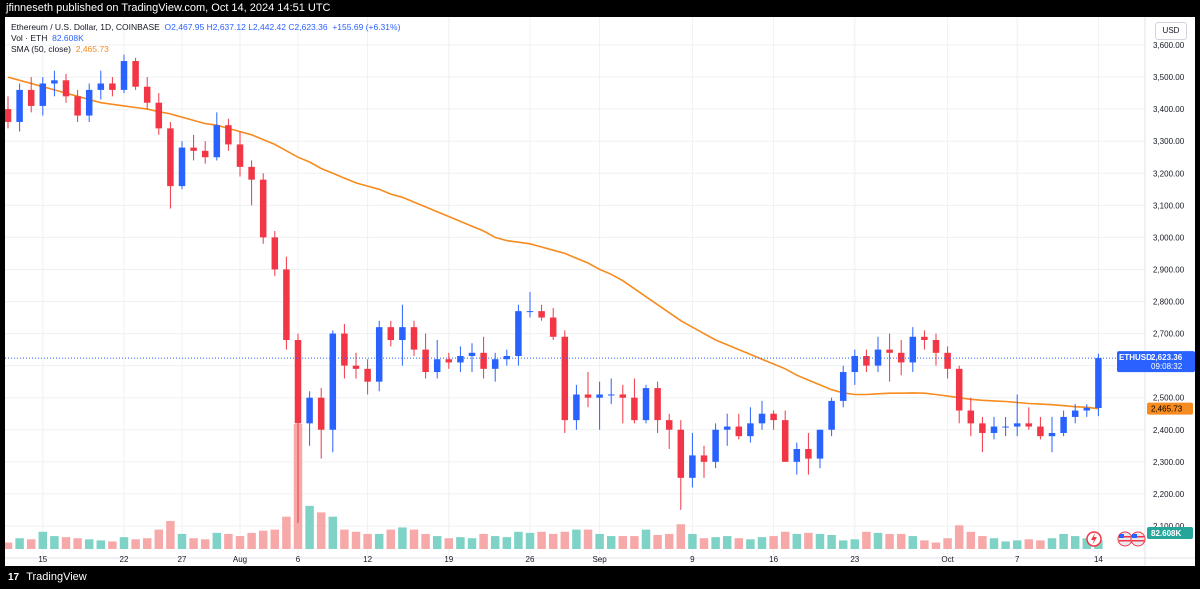 This screenshot has height=589, width=1200. What do you see at coordinates (1098, 559) in the screenshot?
I see `x-tick-label-14: 14` at bounding box center [1098, 559].